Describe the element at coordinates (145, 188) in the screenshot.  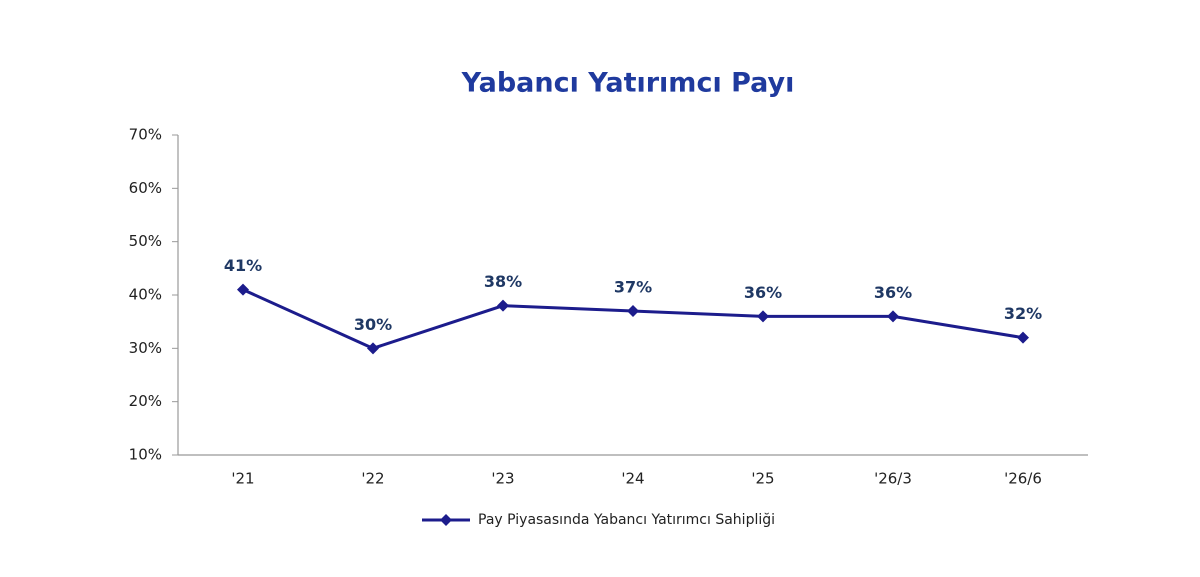
I see `y-tick-label: 60%` at that location.